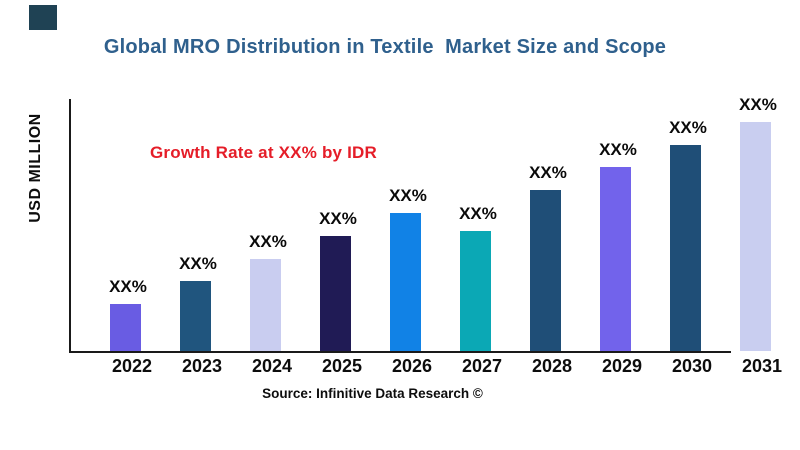  Describe the element at coordinates (400, 352) in the screenshot. I see `x-axis-line` at that location.